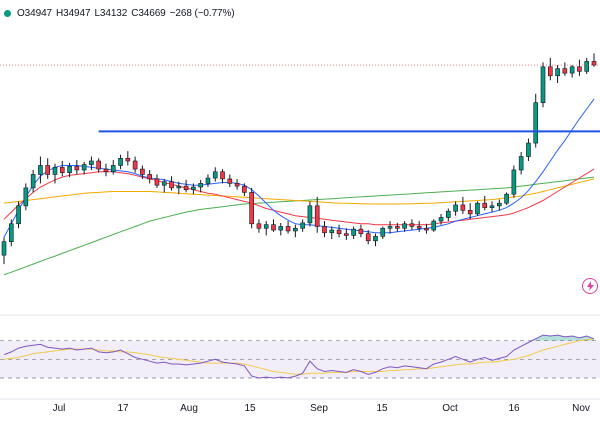 Image resolution: width=600 pixels, height=424 pixels. What do you see at coordinates (299, 197) in the screenshot?
I see `sma-mid-line` at bounding box center [299, 197].